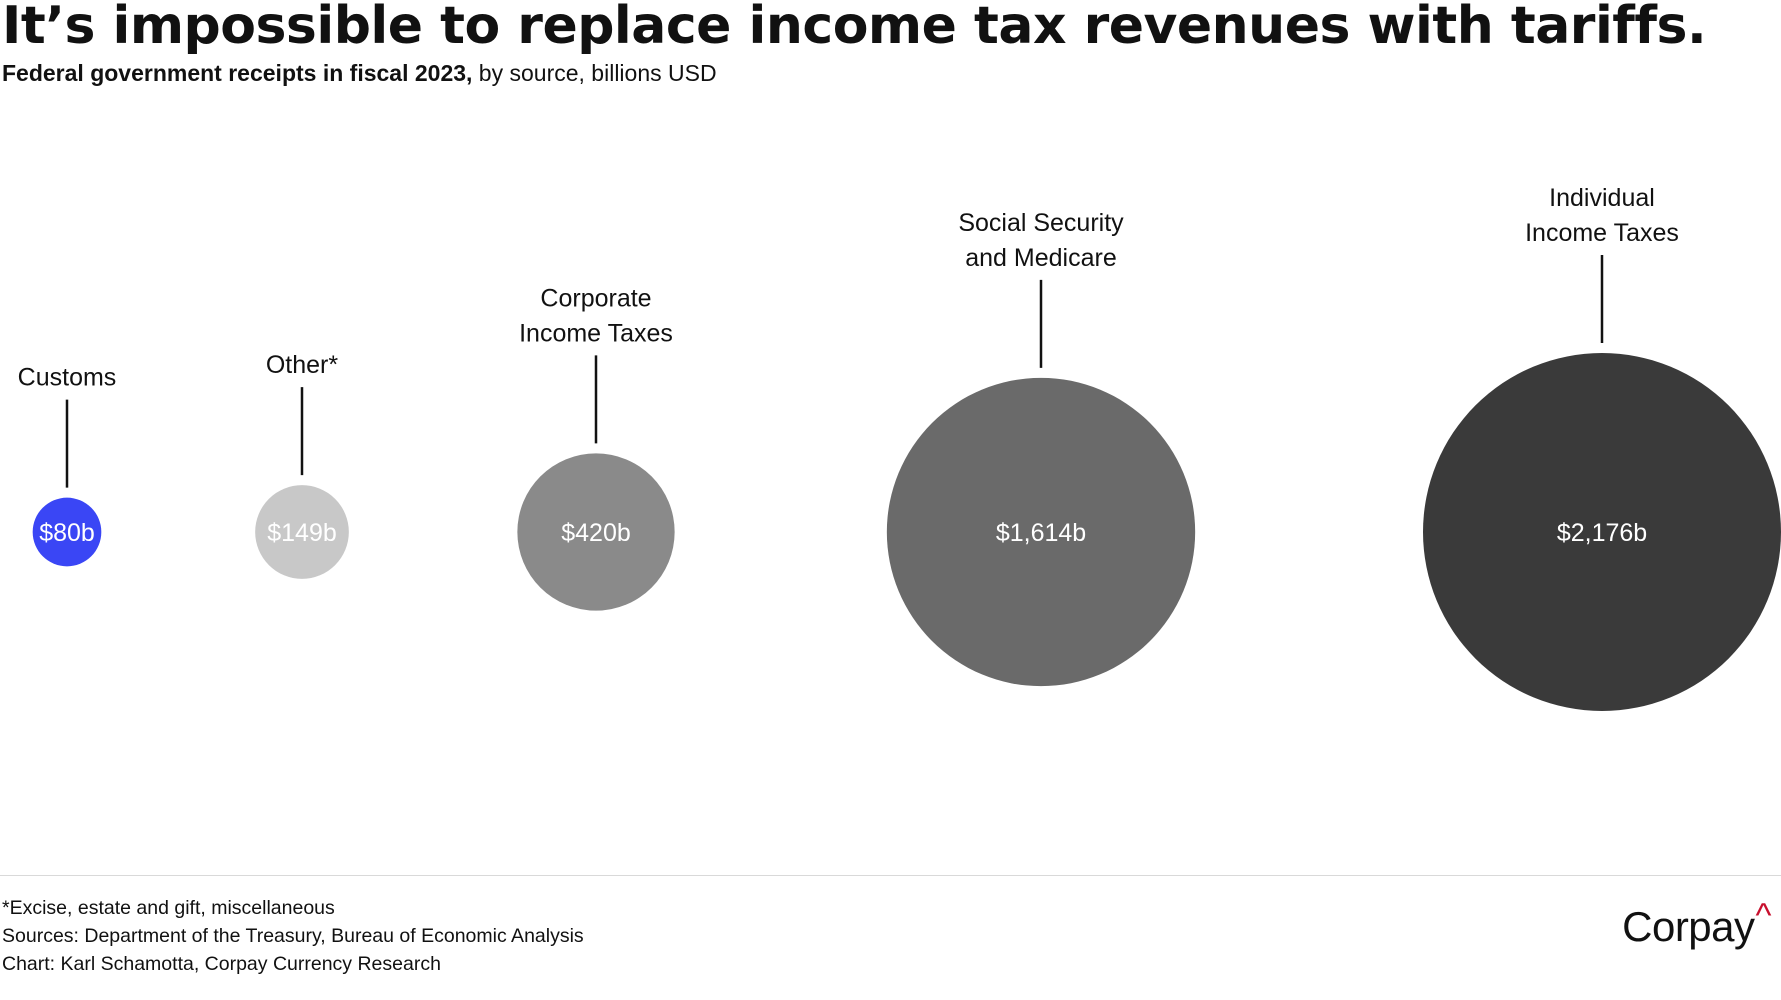 This screenshot has width=1781, height=1000. I want to click on corpay-logo: Corpay^, so click(1696, 924).